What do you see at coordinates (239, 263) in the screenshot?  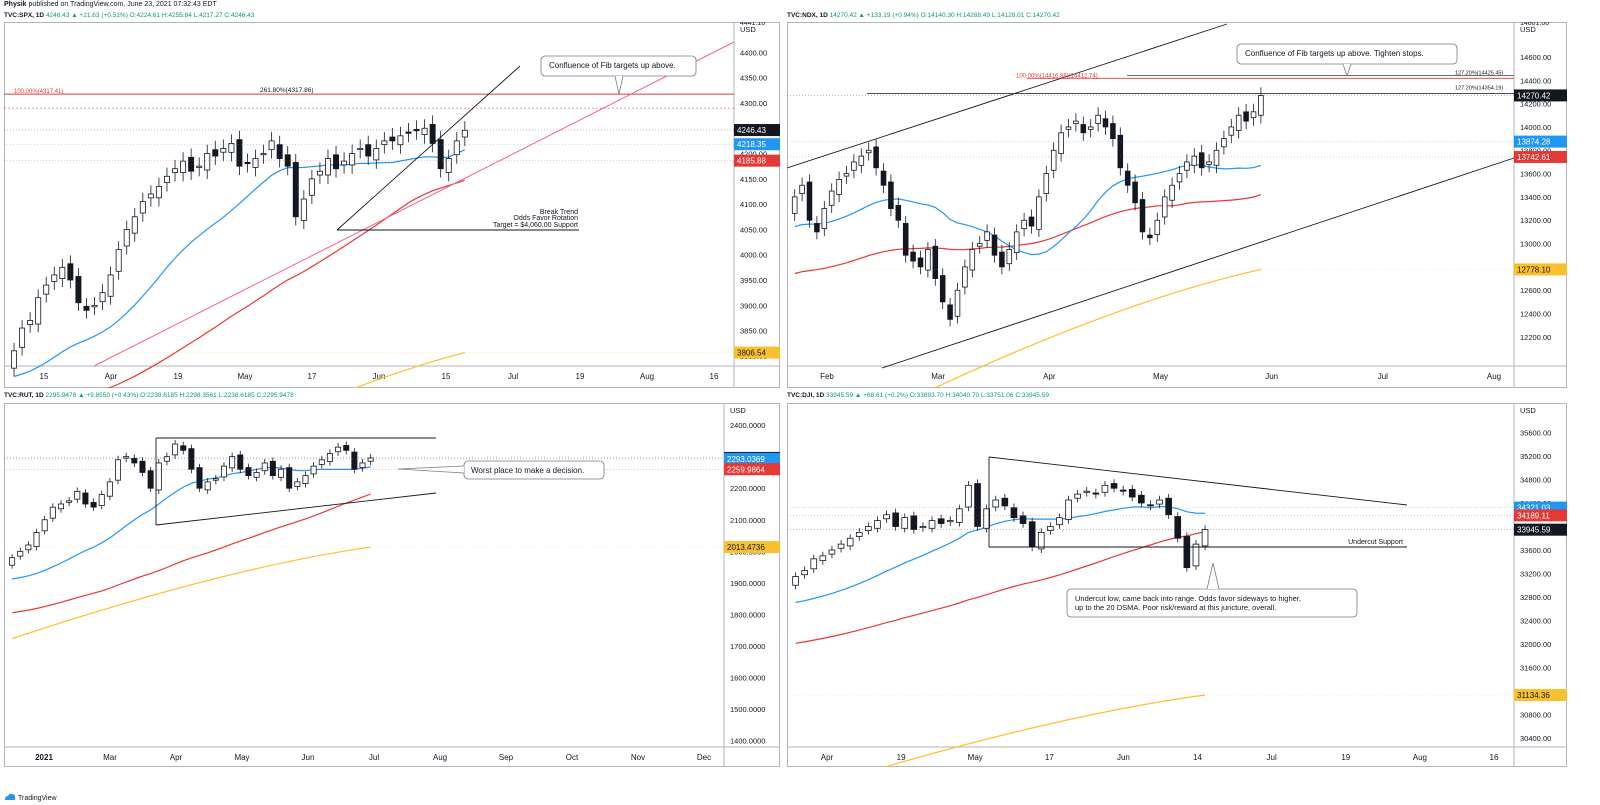 I see `sma20-line` at bounding box center [239, 263].